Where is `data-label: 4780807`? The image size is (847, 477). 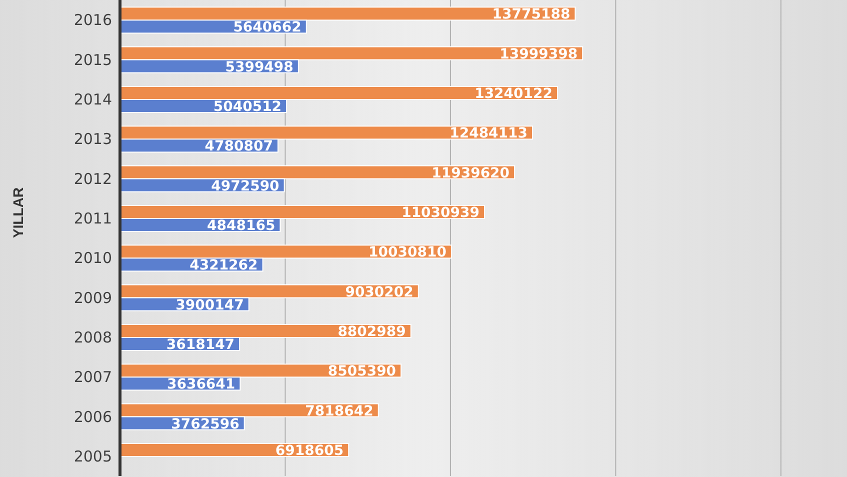 data-label: 4780807 is located at coordinates (238, 146).